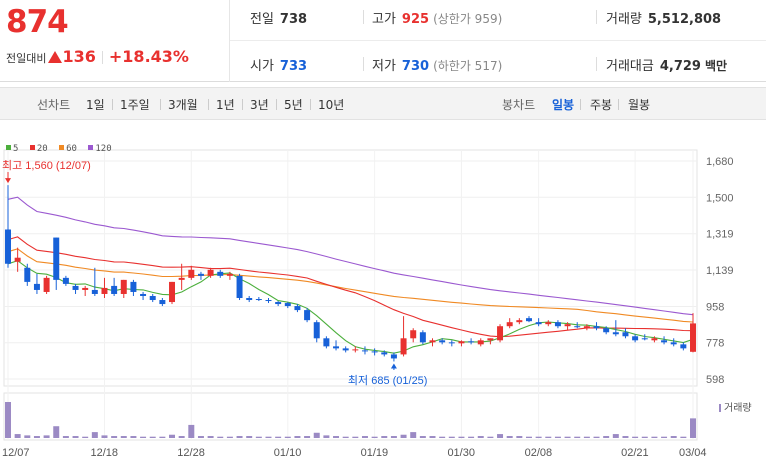  I want to click on change-amount: 136, so click(79, 56).